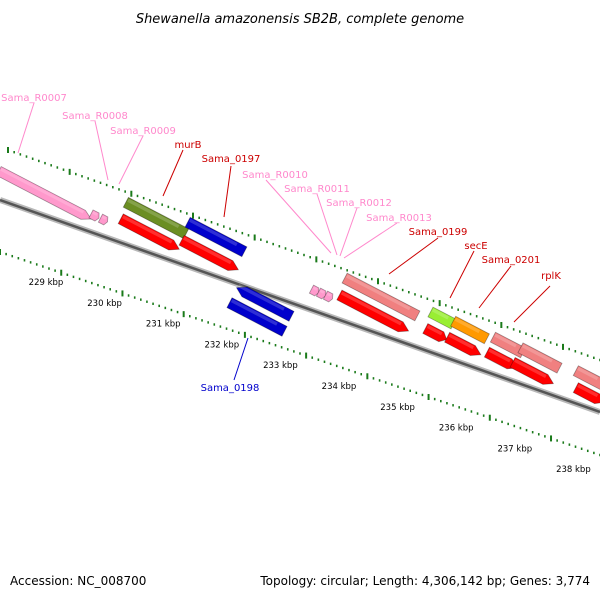 The height and width of the screenshot is (600, 600). Describe the element at coordinates (440, 314) in the screenshot. I see `feature-lime-block-highlight` at that location.